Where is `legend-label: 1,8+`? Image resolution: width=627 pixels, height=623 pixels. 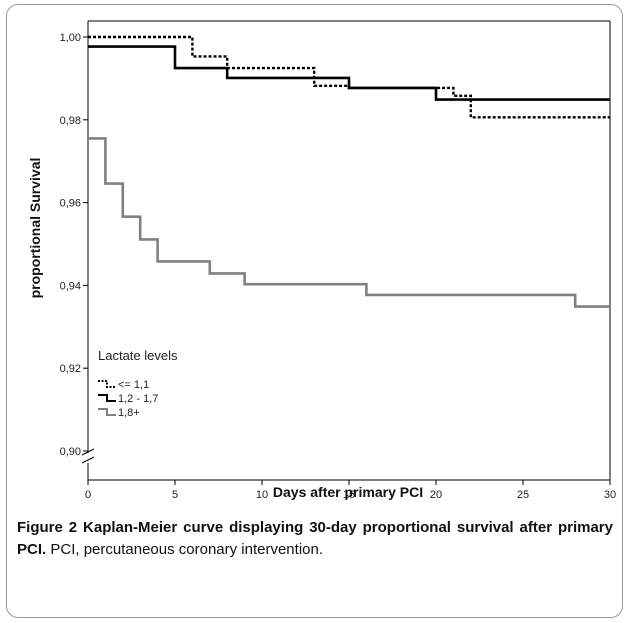
legend-label: 1,8+ is located at coordinates (129, 413).